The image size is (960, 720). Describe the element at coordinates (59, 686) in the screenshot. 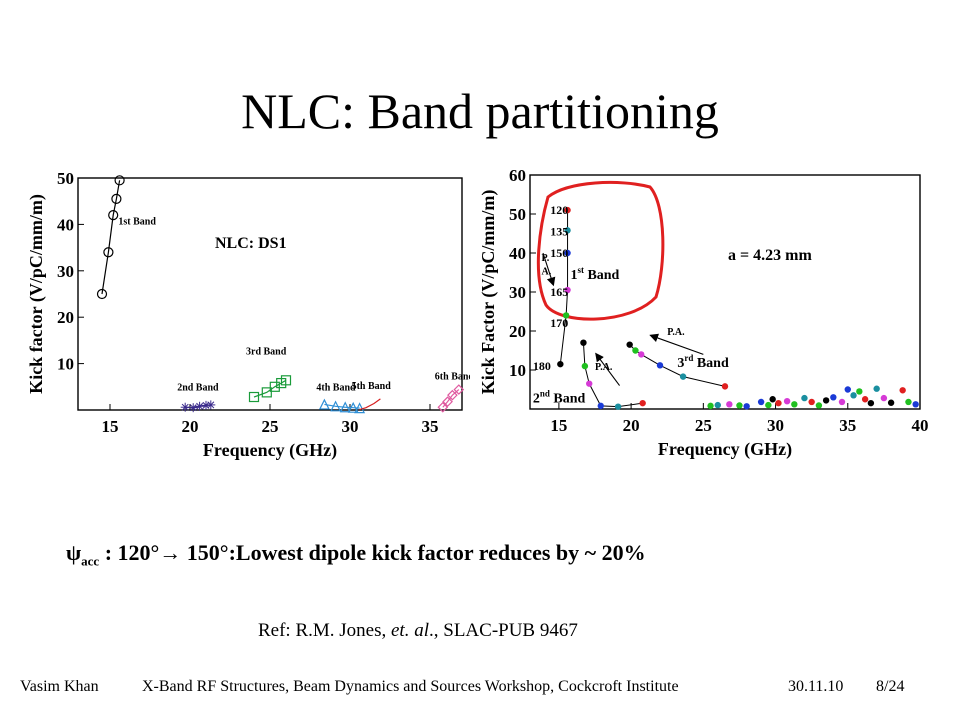

I see `footer-author: Vasim Khan` at that location.